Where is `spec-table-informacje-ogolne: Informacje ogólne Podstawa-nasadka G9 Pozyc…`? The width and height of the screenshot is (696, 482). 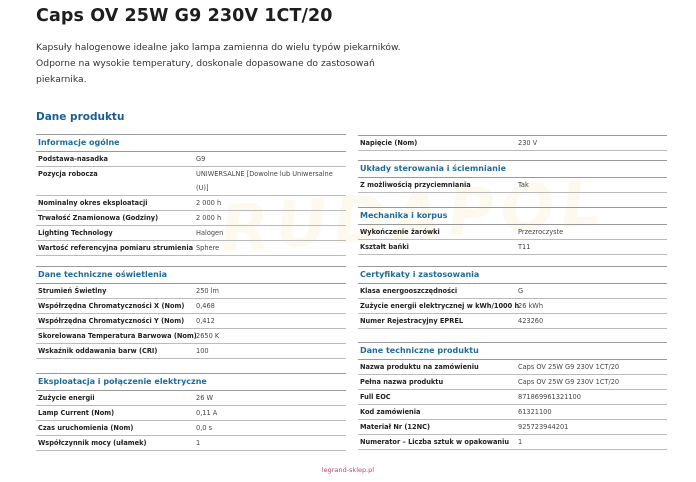
spec-table-informacje-ogolne: Informacje ogólne Podstawa-nasadka G9 Pozyc… is located at coordinates (191, 195).